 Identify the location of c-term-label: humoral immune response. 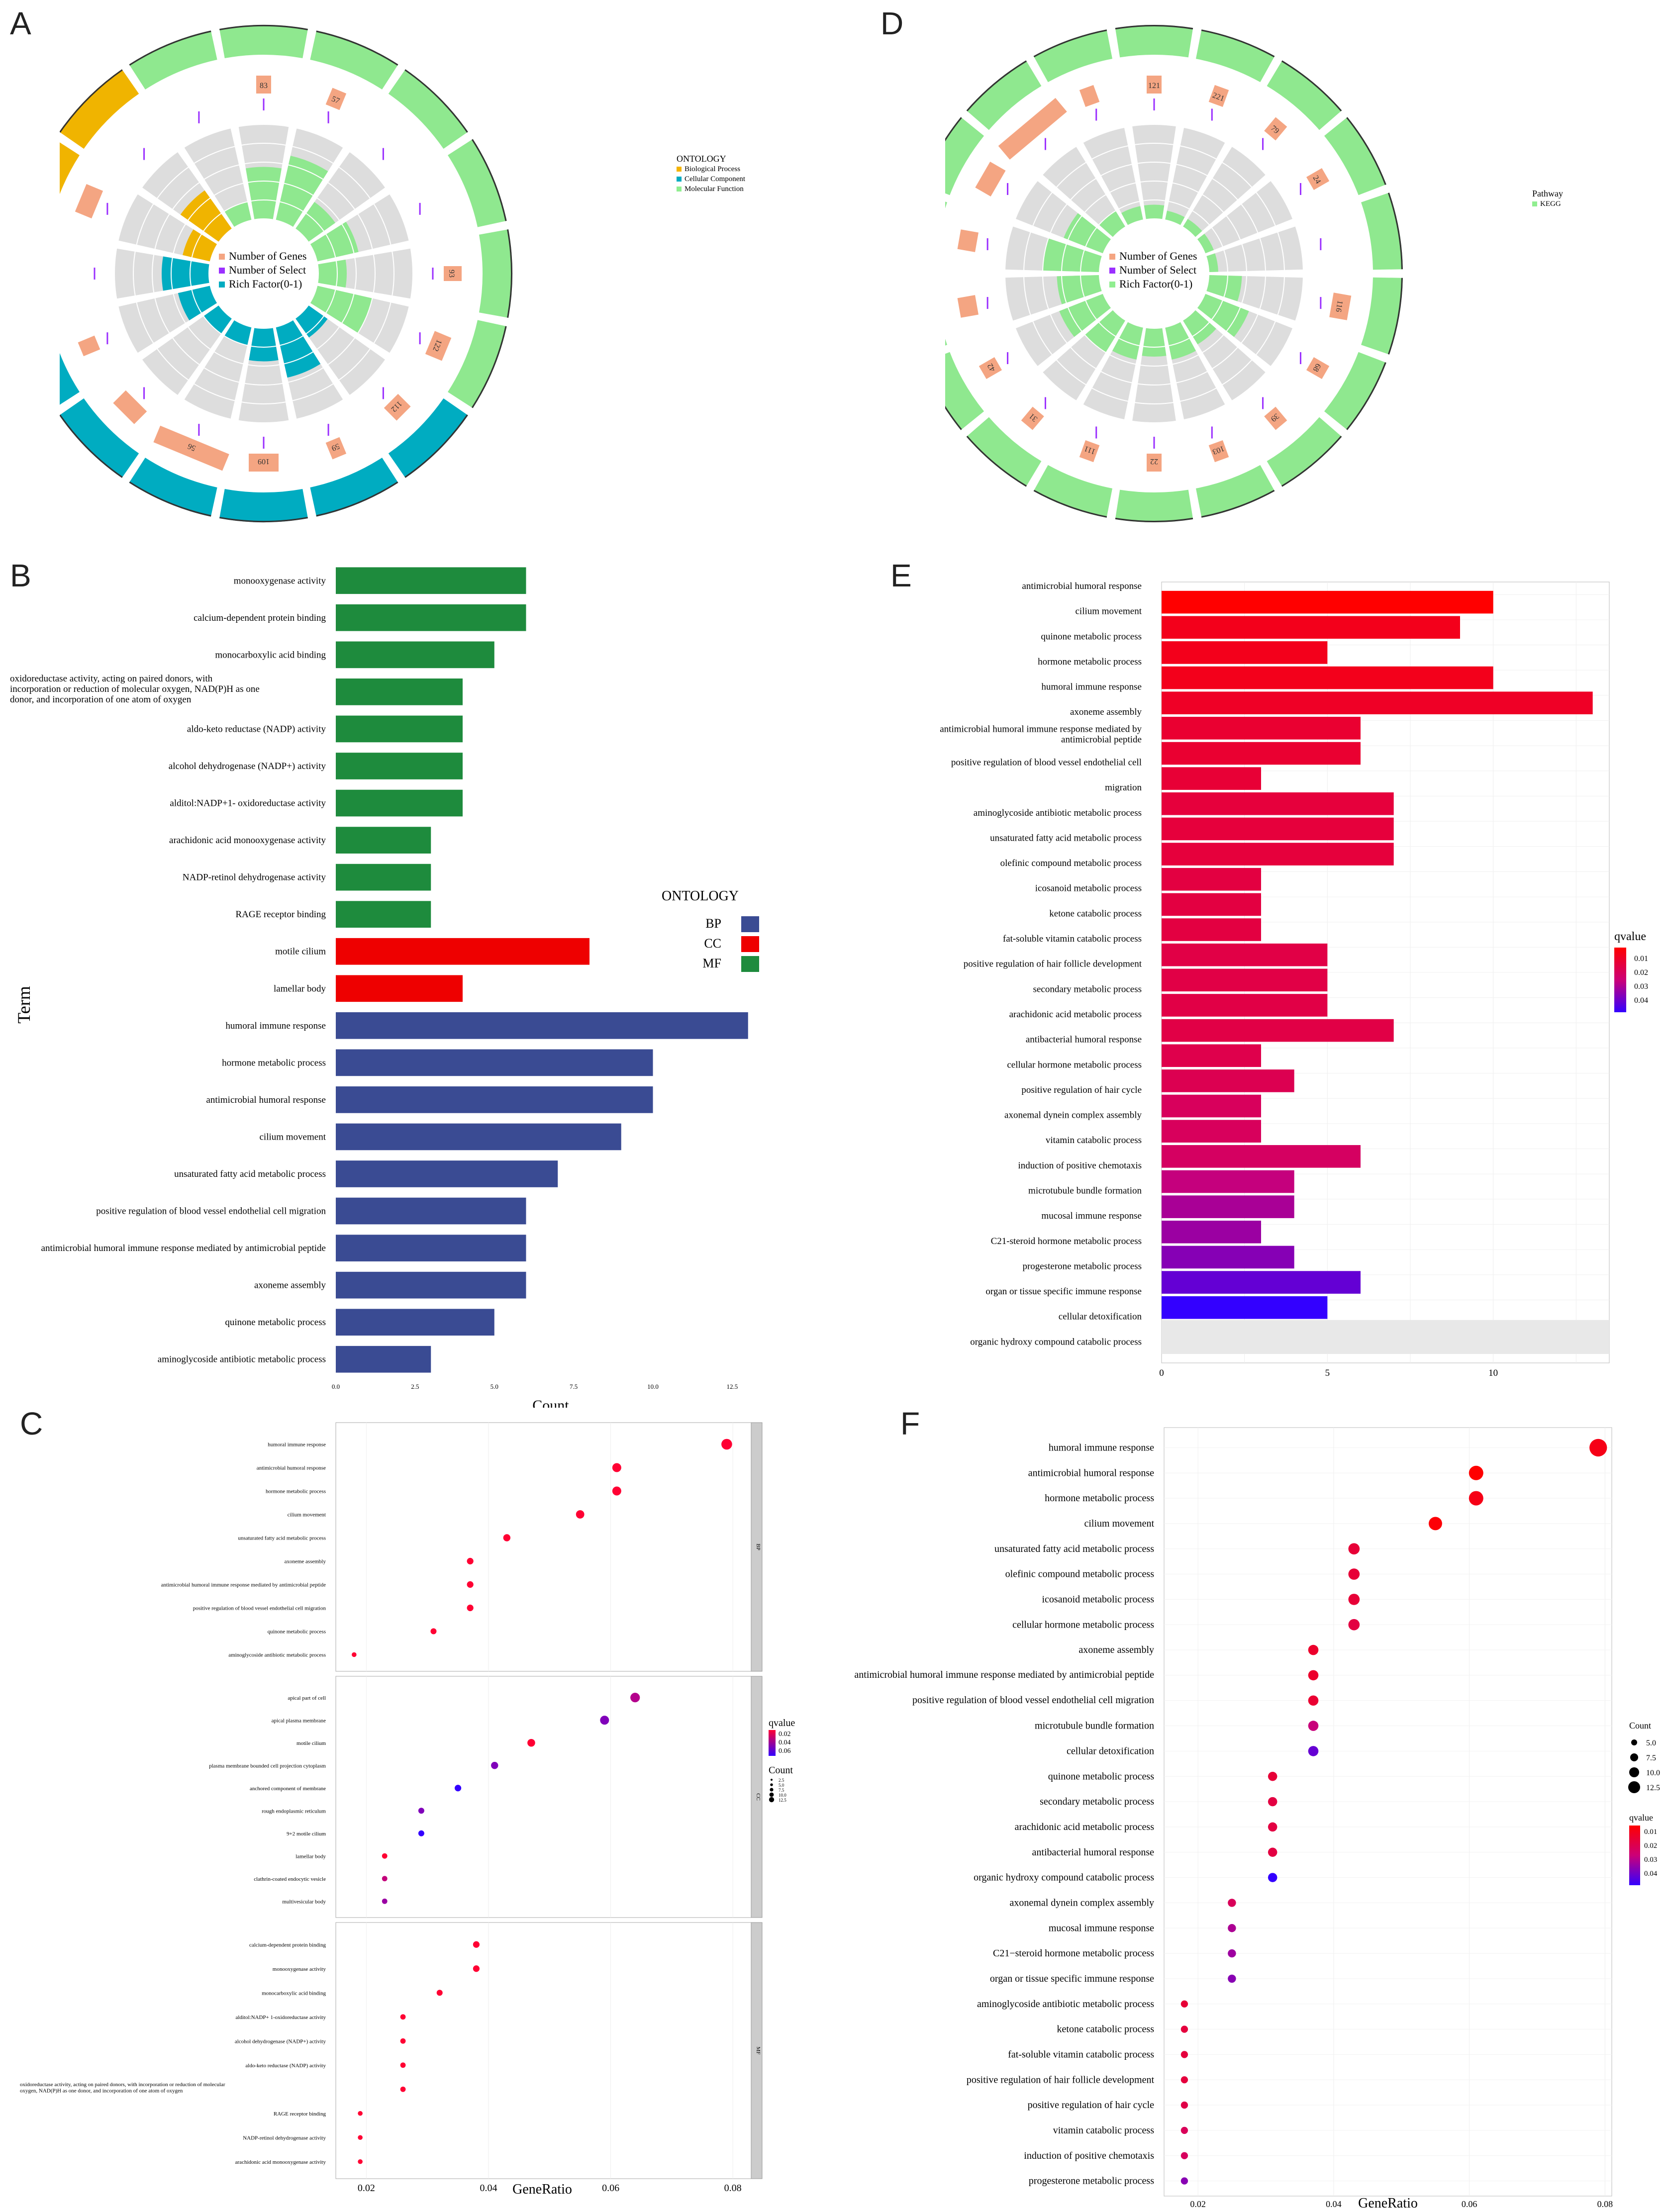
(297, 1445).